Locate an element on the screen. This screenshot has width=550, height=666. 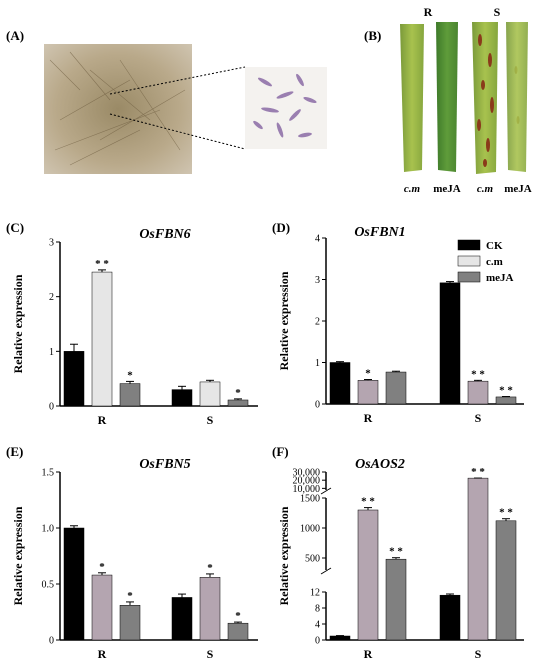
legend-label-2: meJA is located at coordinates (500, 278).